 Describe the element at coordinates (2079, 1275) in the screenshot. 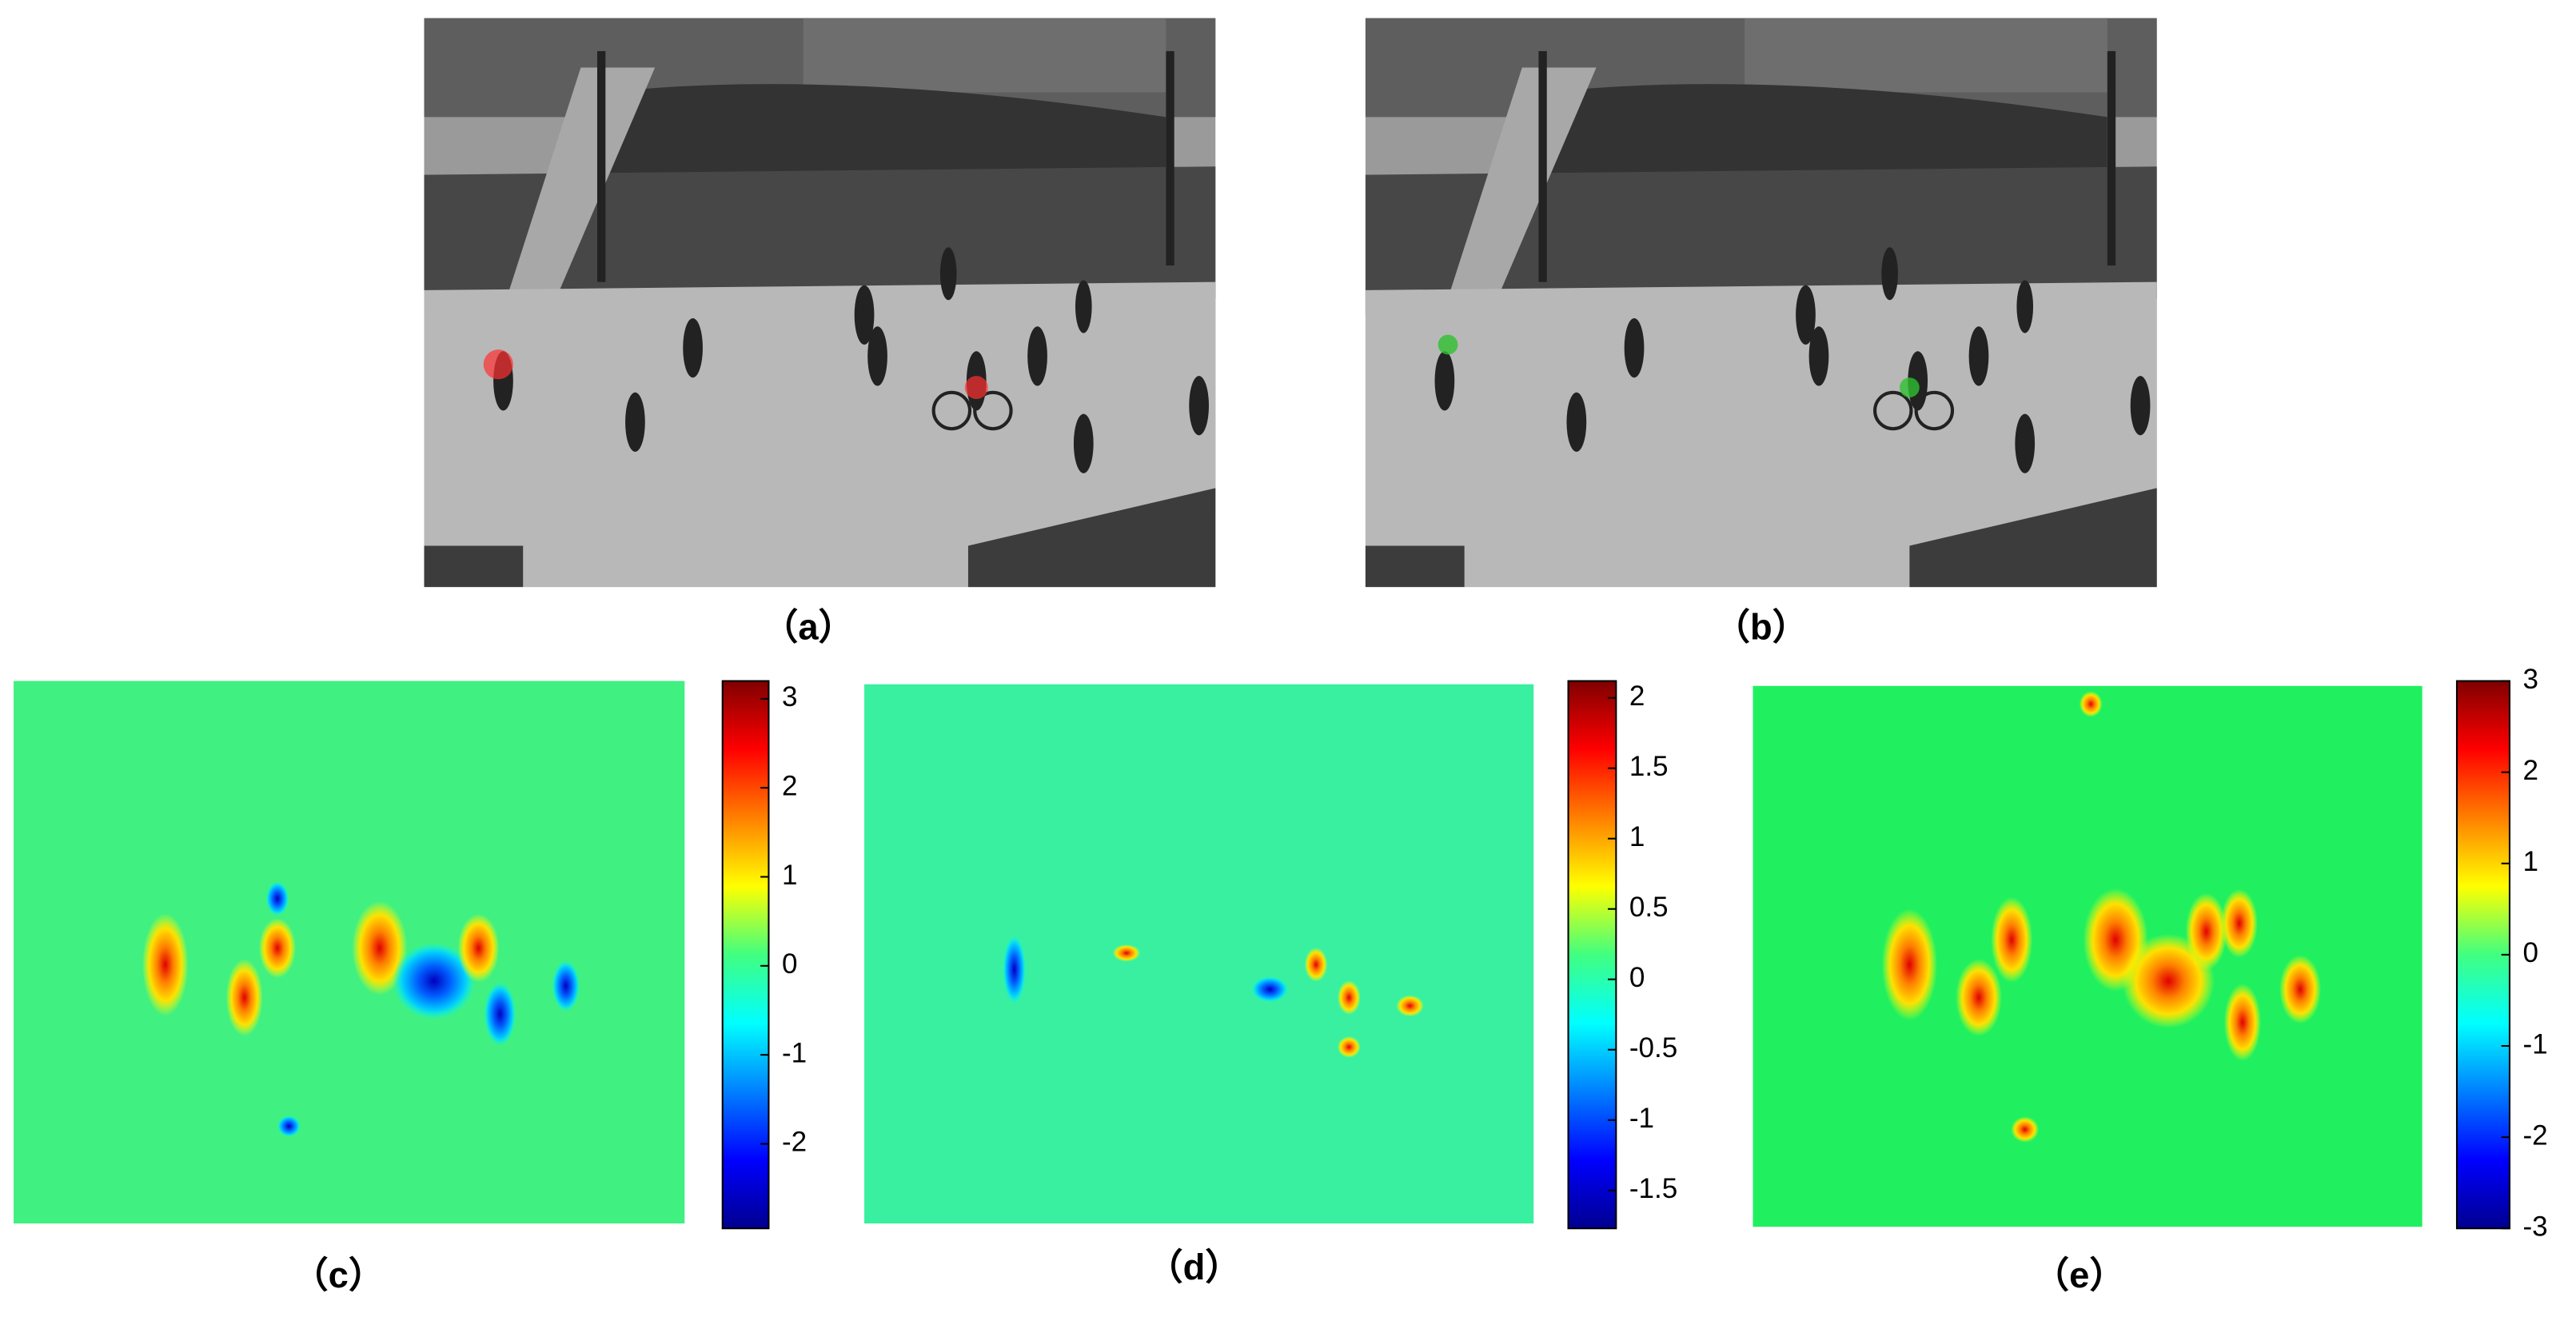

I see `panel-label: （e）` at that location.